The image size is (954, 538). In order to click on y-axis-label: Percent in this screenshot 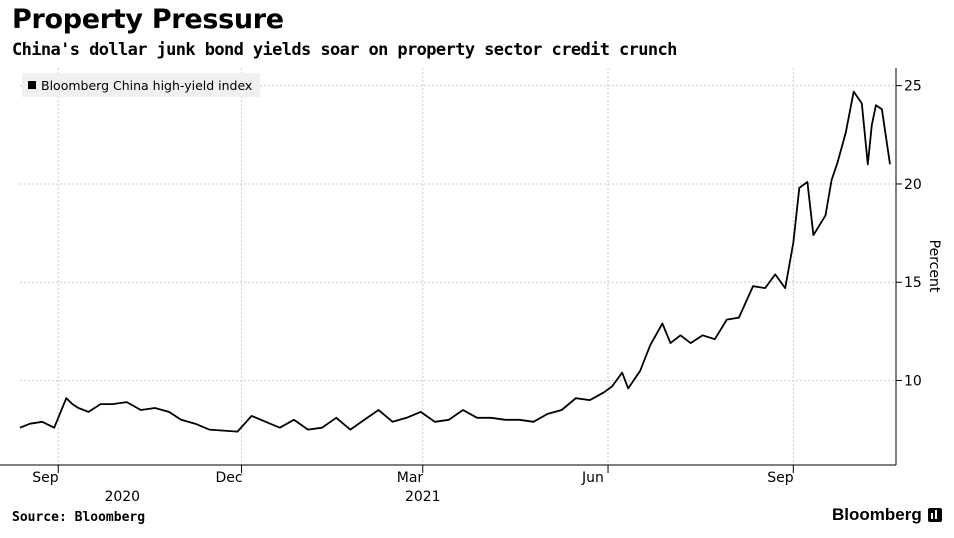, I will do `click(934, 266)`.